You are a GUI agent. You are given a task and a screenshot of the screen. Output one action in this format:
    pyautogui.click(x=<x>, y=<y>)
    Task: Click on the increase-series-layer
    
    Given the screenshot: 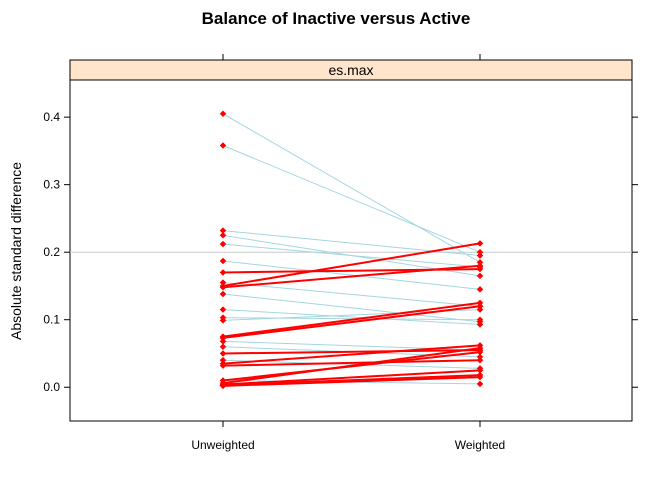 What is the action you would take?
    pyautogui.click(x=351, y=314)
    